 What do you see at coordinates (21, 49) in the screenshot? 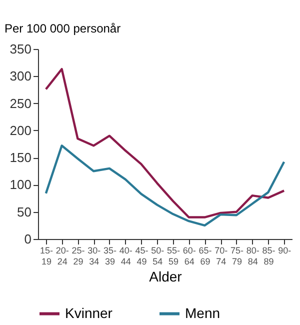
I see `y-tick-label: 350` at bounding box center [21, 49].